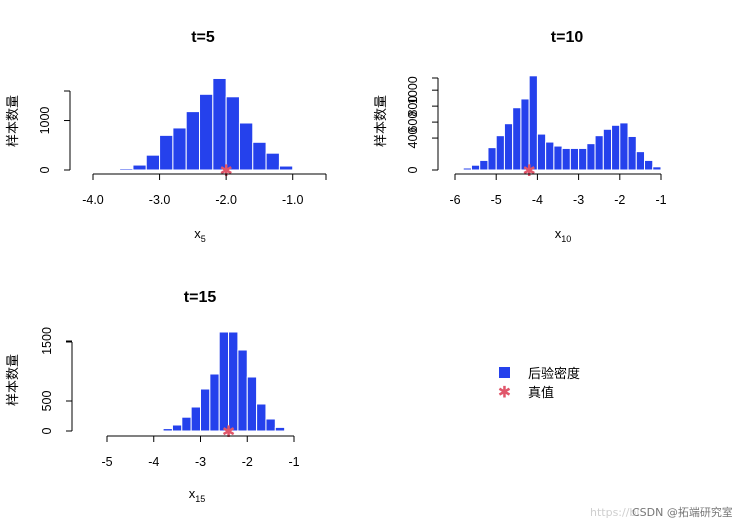 Image resolution: width=732 pixels, height=523 pixels. Describe the element at coordinates (541, 393) in the screenshot. I see `legend-label-true-value: 真值` at that location.